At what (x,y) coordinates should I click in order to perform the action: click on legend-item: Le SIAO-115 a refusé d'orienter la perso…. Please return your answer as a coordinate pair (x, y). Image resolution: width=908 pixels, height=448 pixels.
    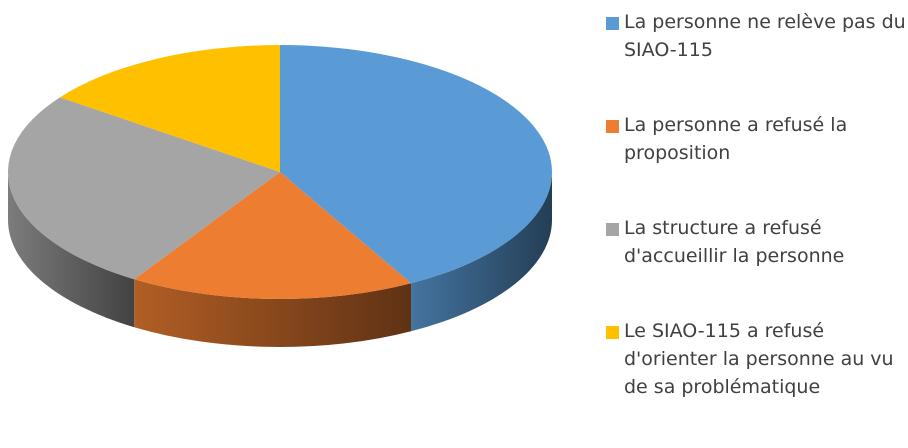
    Looking at the image, I should click on (756, 359).